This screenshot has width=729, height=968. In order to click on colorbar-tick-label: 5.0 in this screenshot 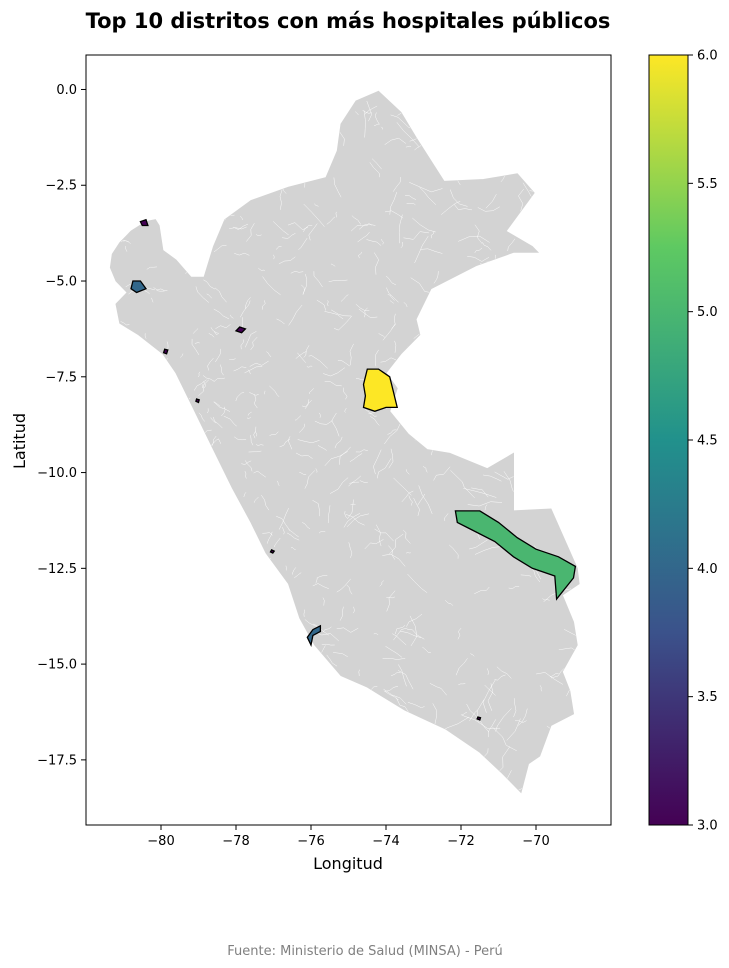, I will do `click(707, 312)`.